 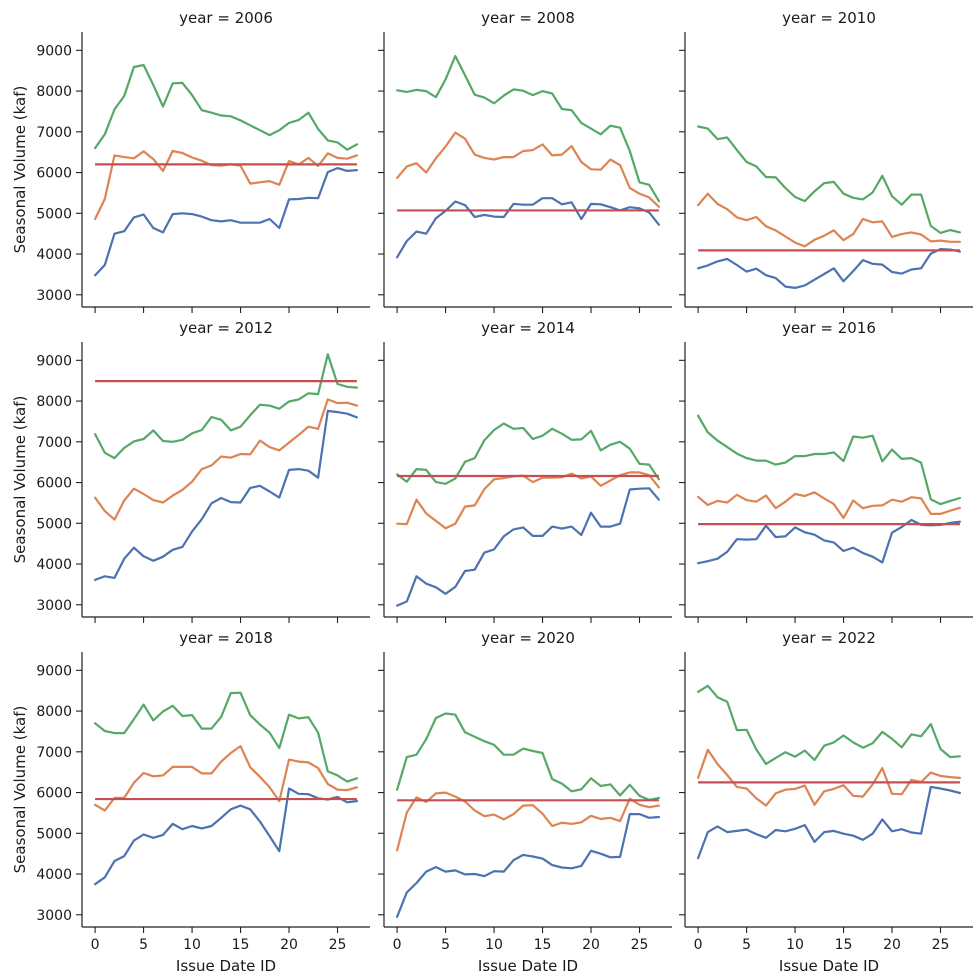 I want to click on panel-title: year = 2008, so click(x=528, y=18).